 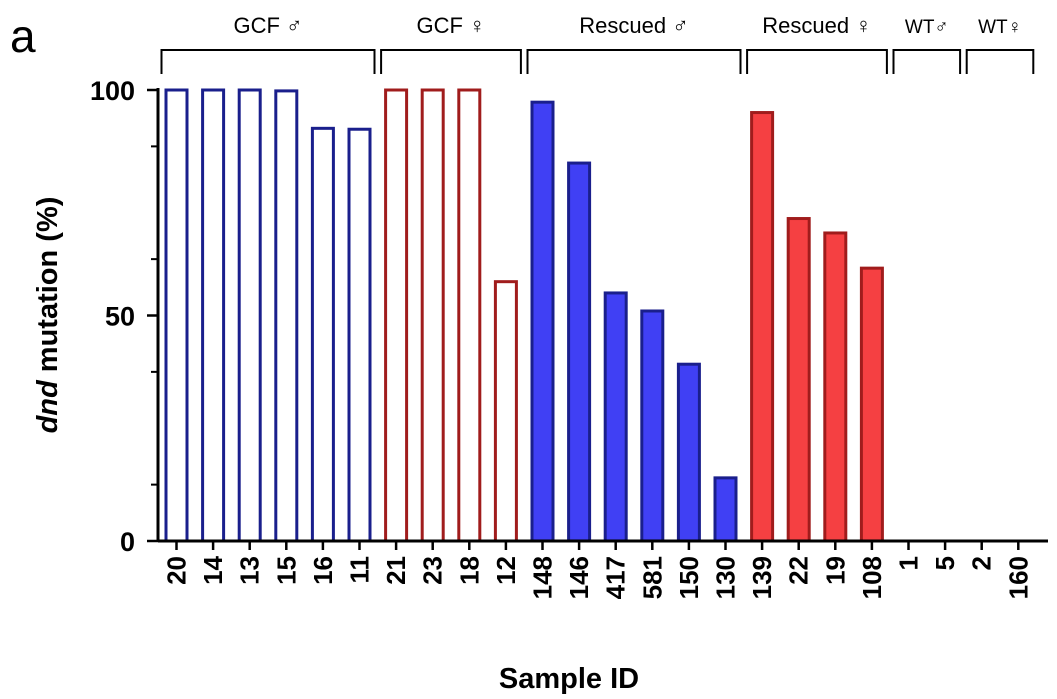 I want to click on y-tick-label: 100, so click(x=112, y=91).